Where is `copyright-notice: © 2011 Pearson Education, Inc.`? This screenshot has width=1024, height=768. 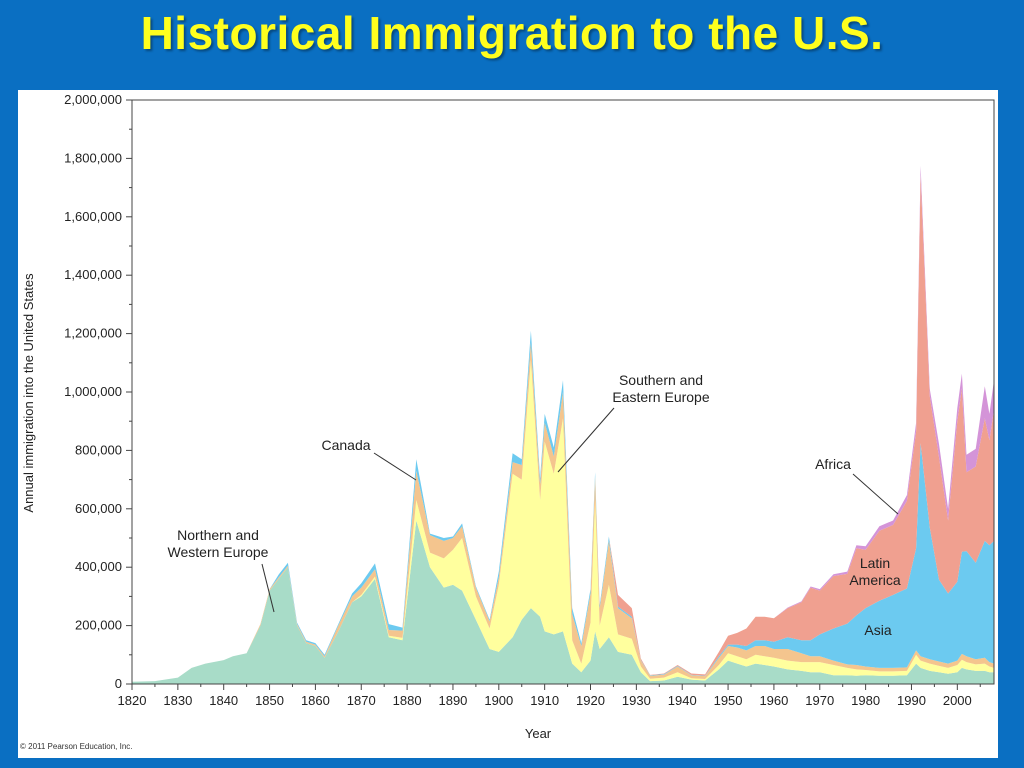
copyright-notice: © 2011 Pearson Education, Inc. is located at coordinates (76, 746).